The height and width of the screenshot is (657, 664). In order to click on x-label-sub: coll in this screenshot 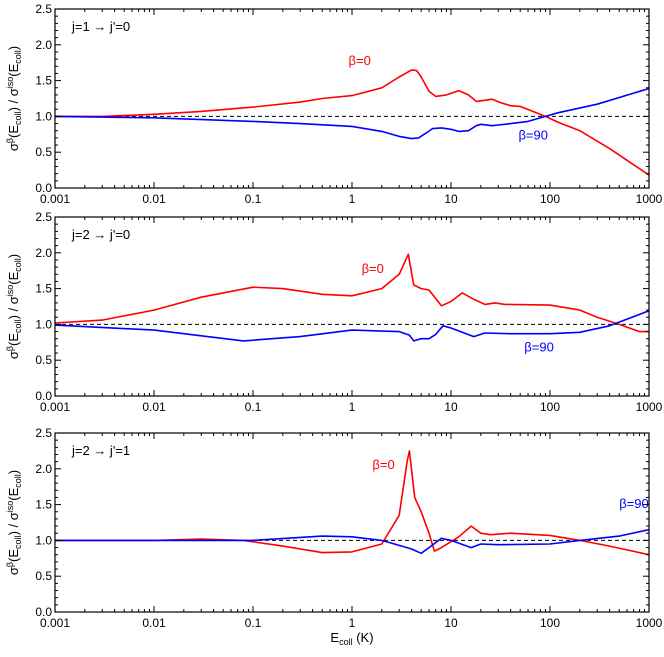, I will do `click(346, 642)`.